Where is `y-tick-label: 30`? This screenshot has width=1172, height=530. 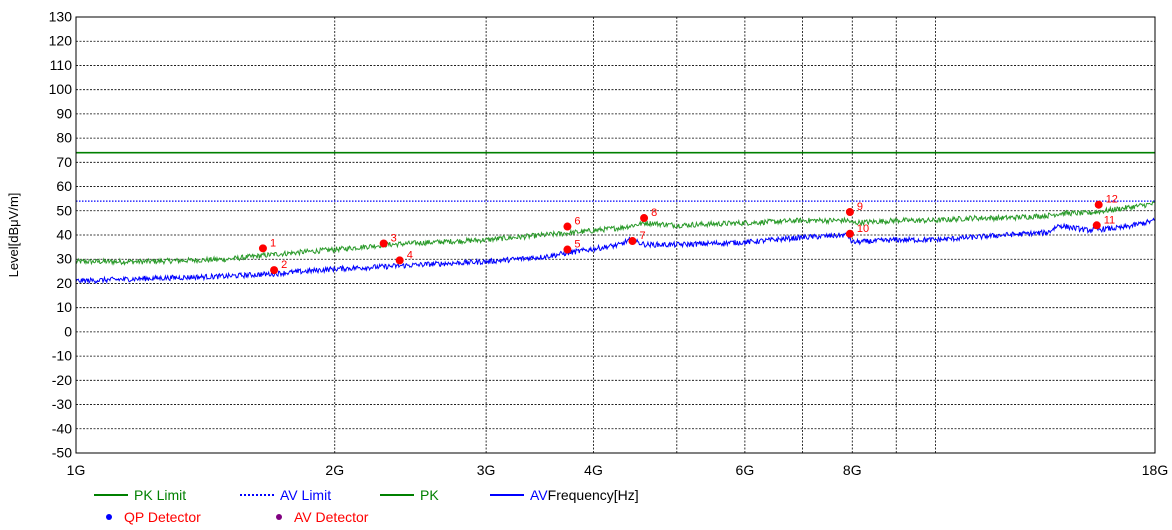
y-tick-label: 30 is located at coordinates (64, 259).